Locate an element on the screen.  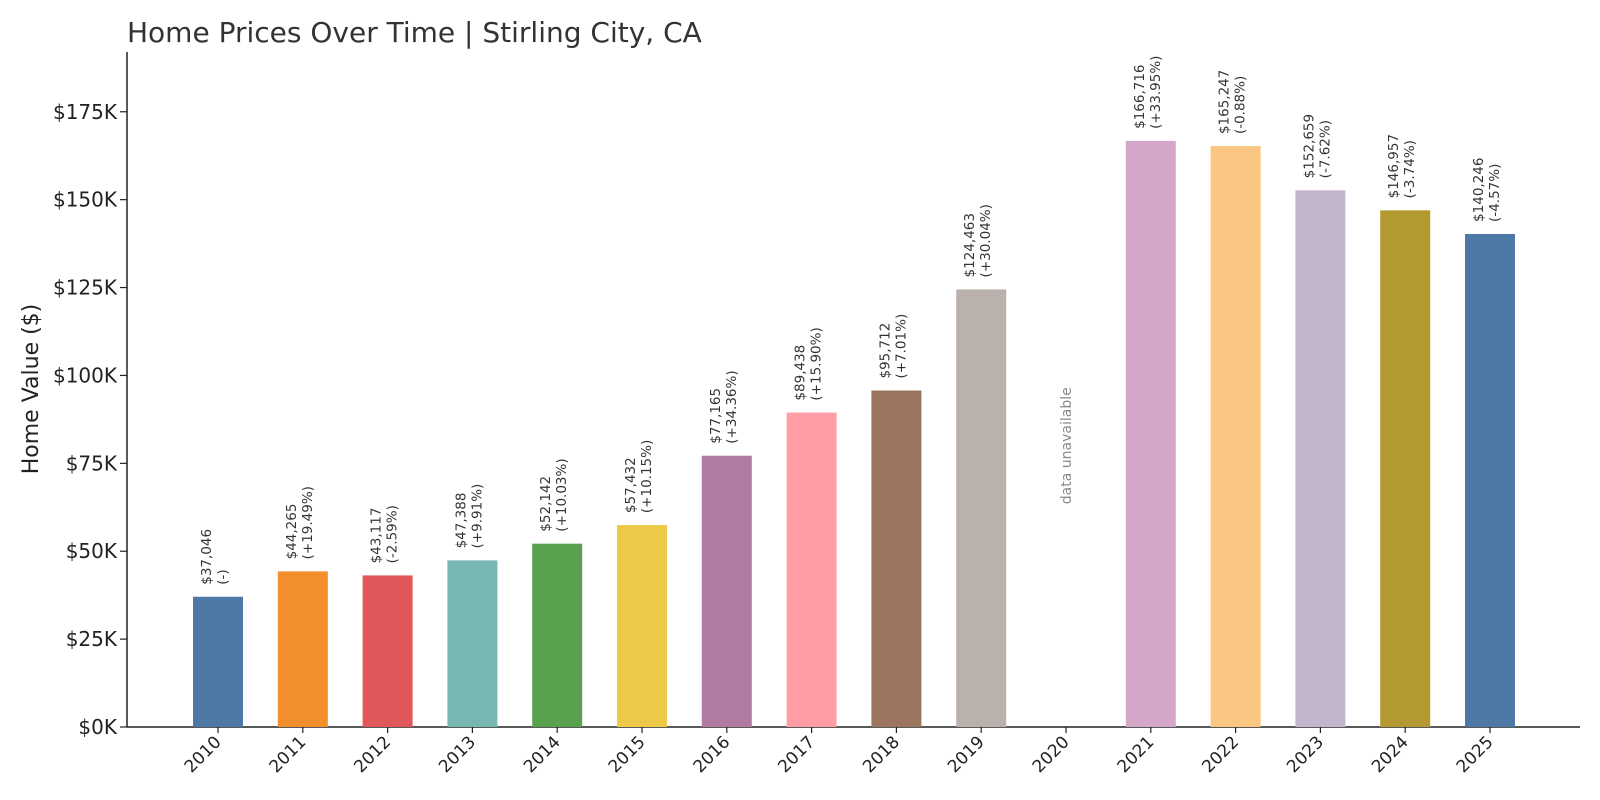
bar-2019 is located at coordinates (981, 508).